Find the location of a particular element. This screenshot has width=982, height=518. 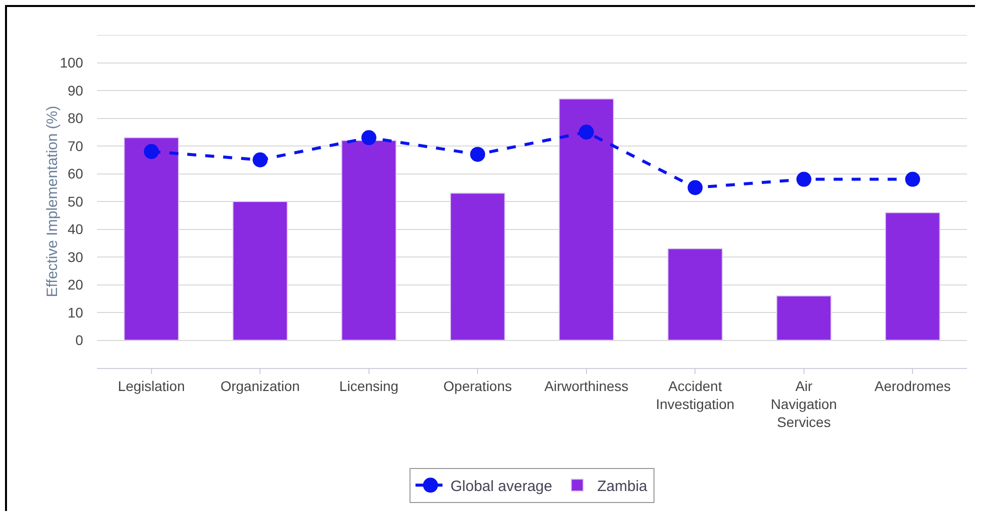

y-tick-label: 0 is located at coordinates (79, 340).